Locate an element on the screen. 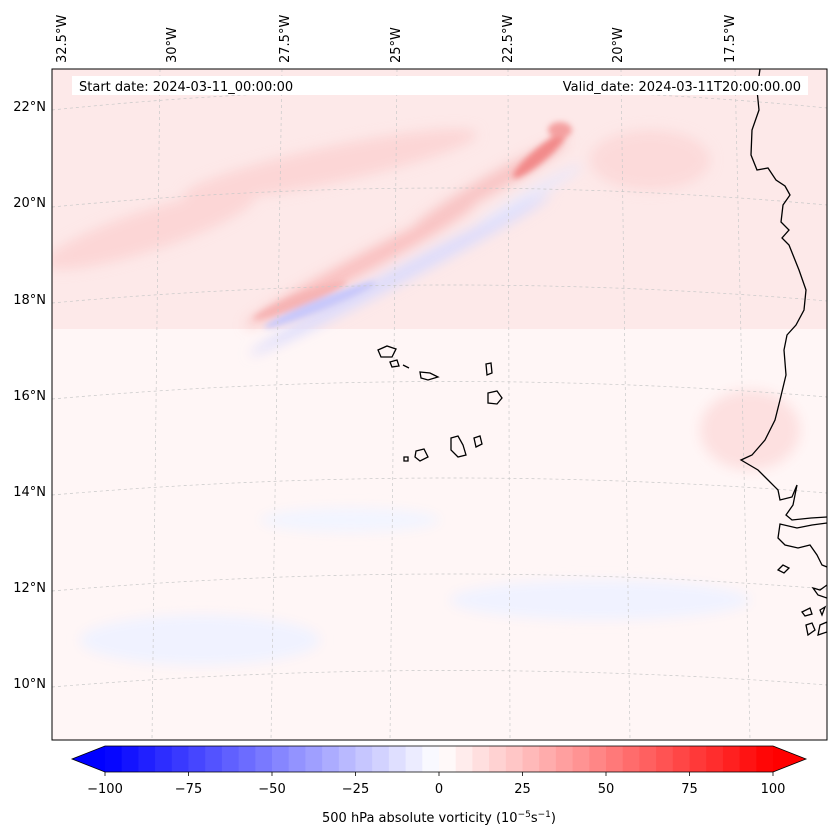 This screenshot has width=837, height=839. colorbar-label: 500 hPa absolute vorticity (10−5s−1) is located at coordinates (439, 818).